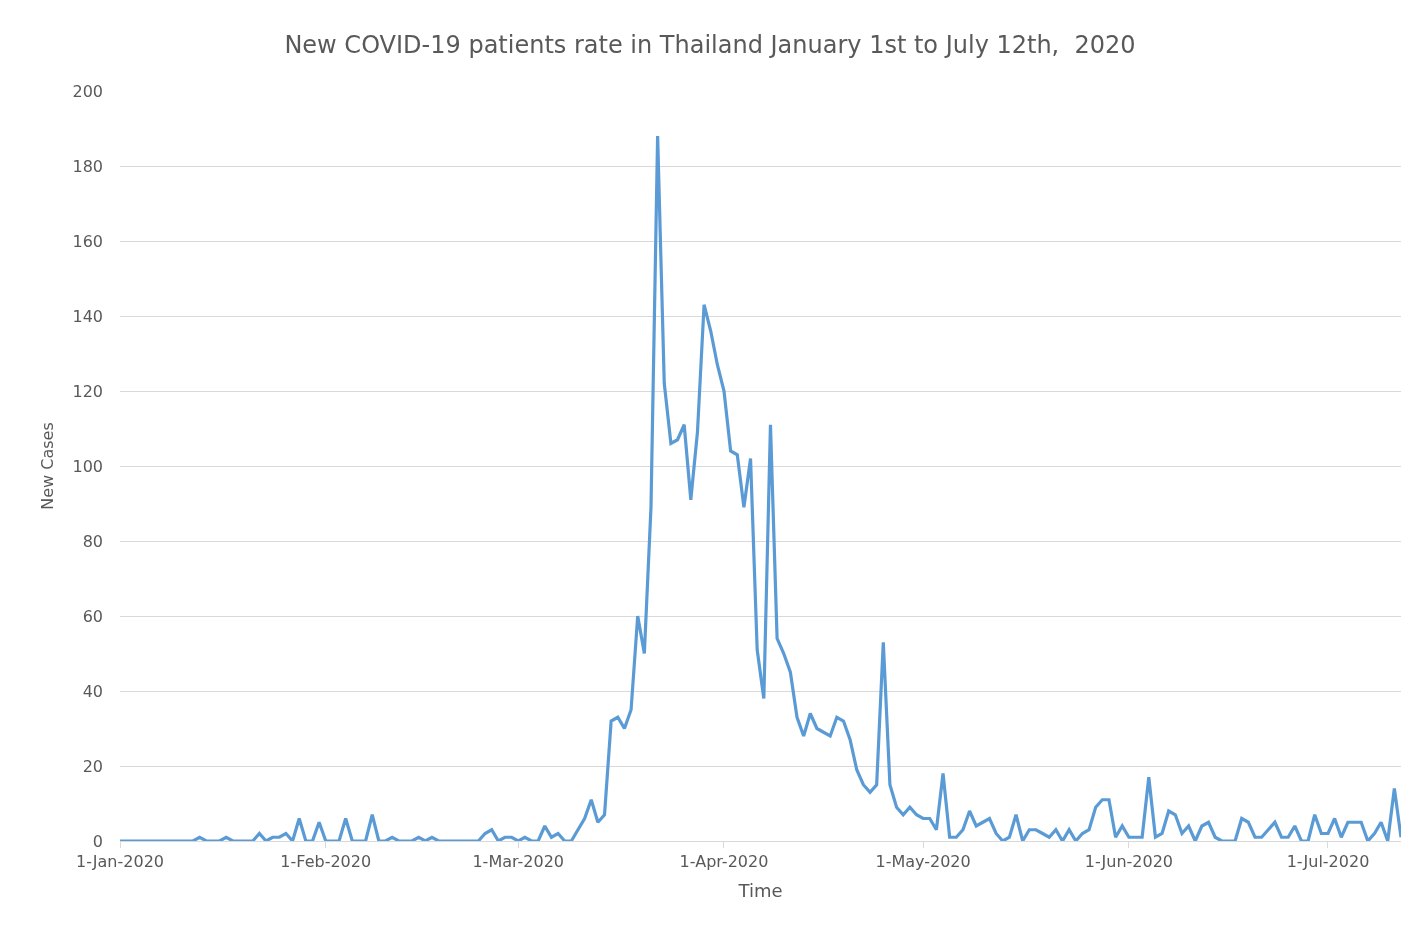 Image resolution: width=1420 pixels, height=937 pixels. Describe the element at coordinates (48, 466) in the screenshot. I see `y-axis-title: New Cases` at that location.